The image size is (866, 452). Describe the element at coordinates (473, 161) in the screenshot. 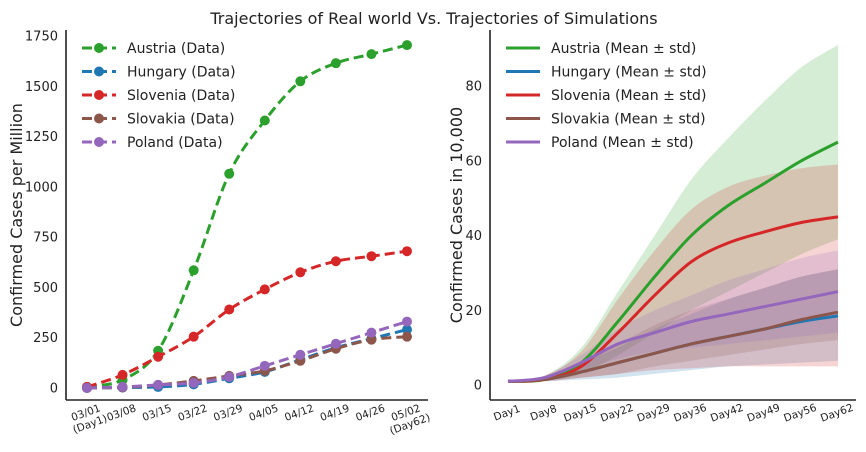

I see `y-tick-label: 60` at that location.